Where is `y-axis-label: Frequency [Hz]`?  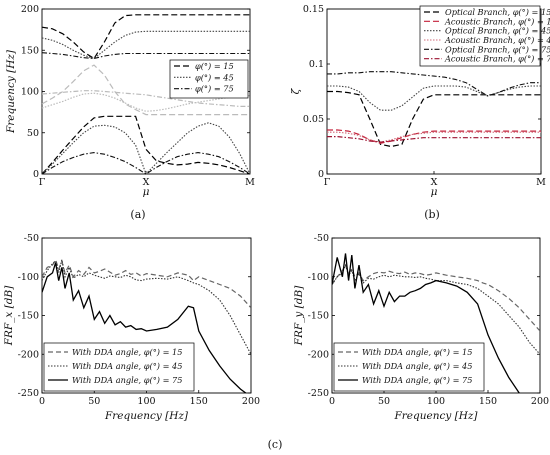 y-axis-label: Frequency [Hz] is located at coordinates (11, 91).